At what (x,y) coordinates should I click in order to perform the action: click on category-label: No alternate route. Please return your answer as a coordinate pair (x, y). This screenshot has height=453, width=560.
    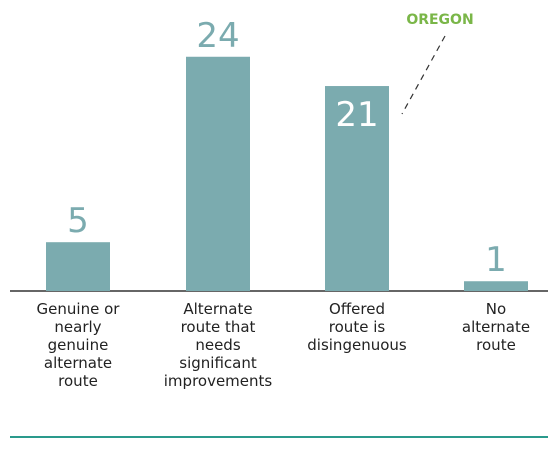
    Looking at the image, I should click on (496, 327).